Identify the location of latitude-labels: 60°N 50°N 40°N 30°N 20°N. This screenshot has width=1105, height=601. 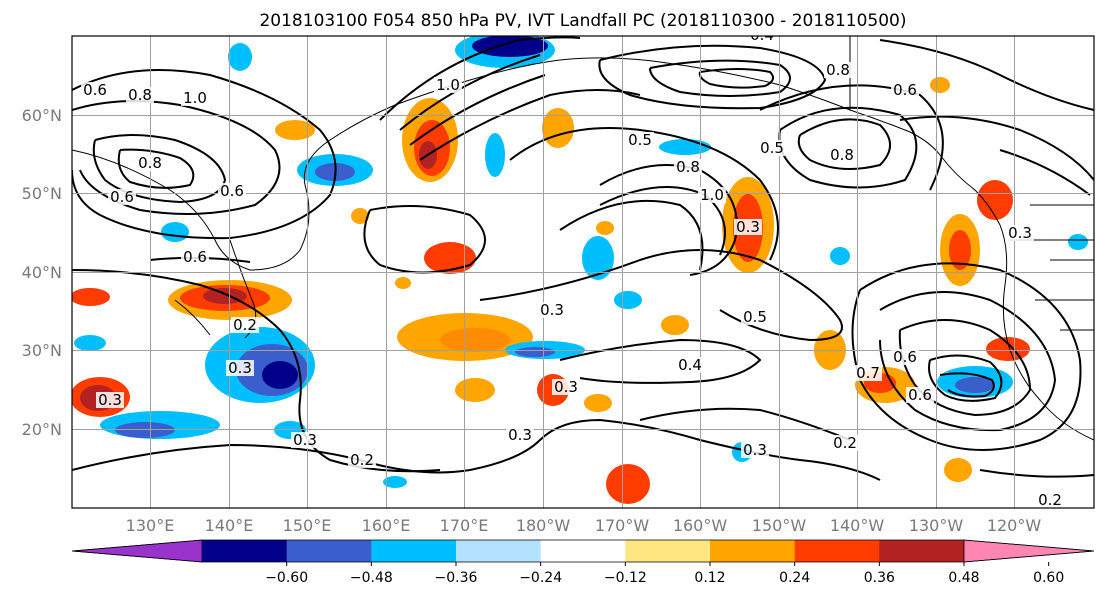
(42, 272).